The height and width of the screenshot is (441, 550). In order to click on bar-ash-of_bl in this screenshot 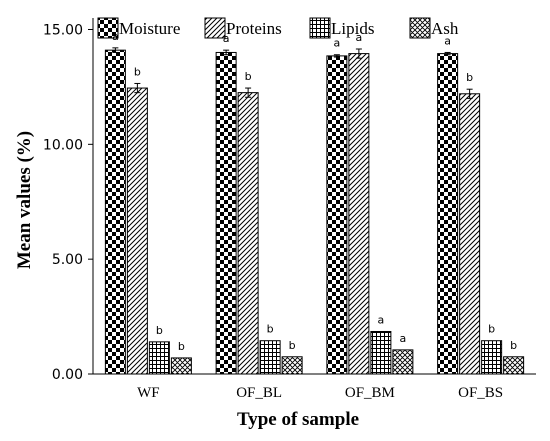, I will do `click(292, 365)`.